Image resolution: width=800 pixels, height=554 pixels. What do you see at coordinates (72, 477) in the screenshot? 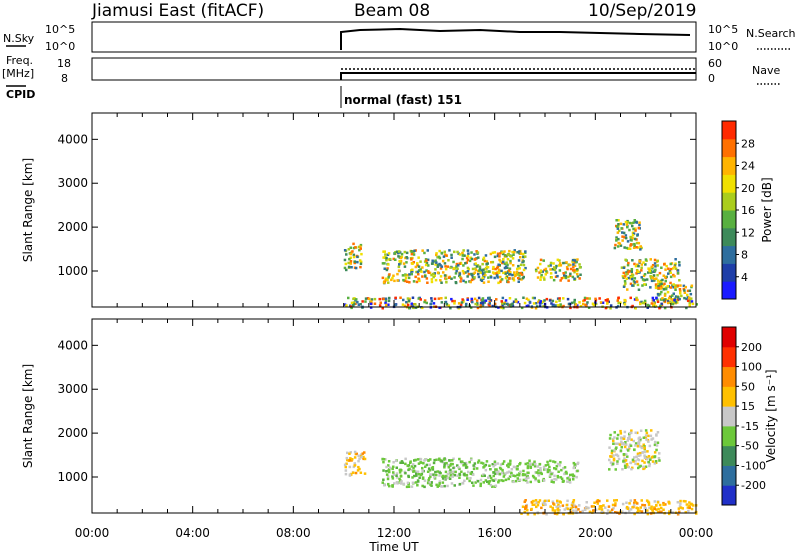
I see `velocity-ytick-label: 1000` at bounding box center [72, 477].